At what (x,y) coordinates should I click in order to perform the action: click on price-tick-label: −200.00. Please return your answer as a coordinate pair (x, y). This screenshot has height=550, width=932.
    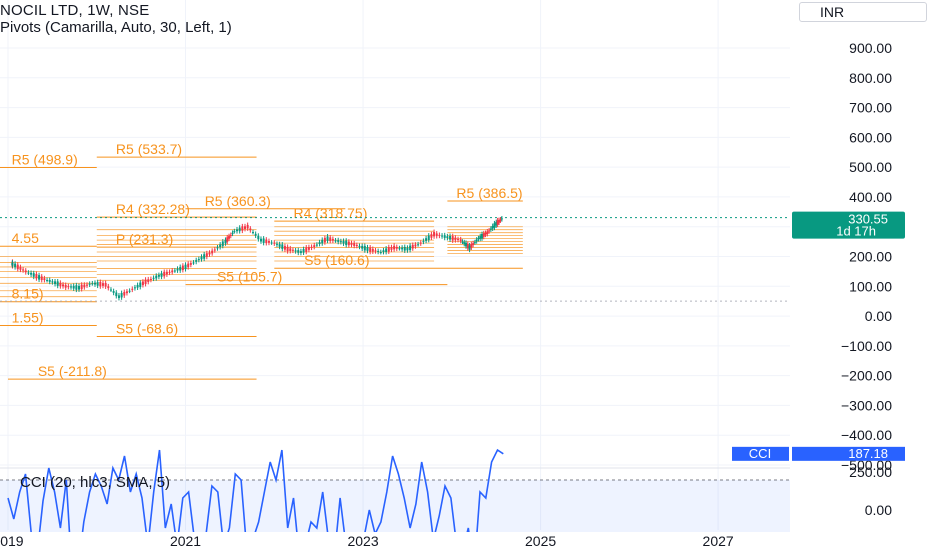
    Looking at the image, I should click on (866, 376).